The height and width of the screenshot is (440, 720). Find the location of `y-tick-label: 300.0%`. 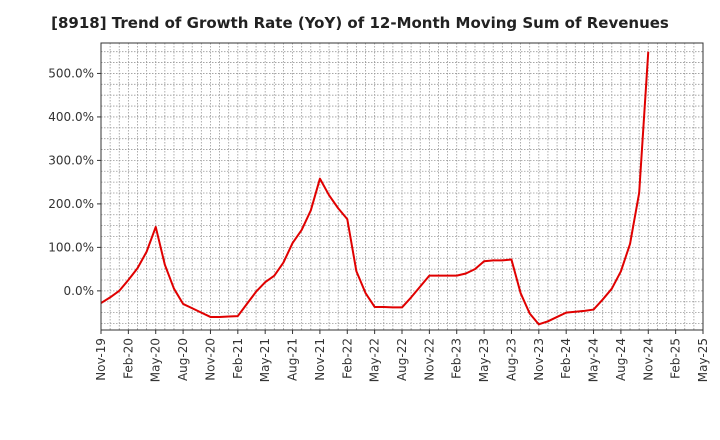

y-tick-label: 300.0% is located at coordinates (71, 160).